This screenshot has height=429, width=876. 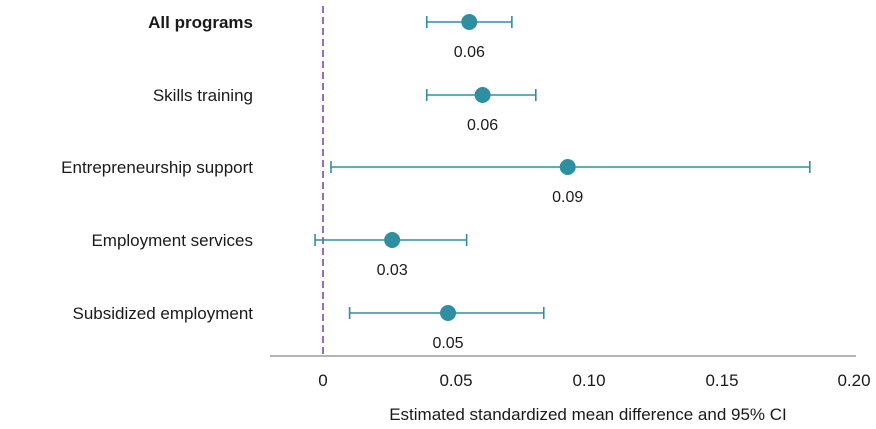 I want to click on x-tick-label: 0.20, so click(x=853, y=380).